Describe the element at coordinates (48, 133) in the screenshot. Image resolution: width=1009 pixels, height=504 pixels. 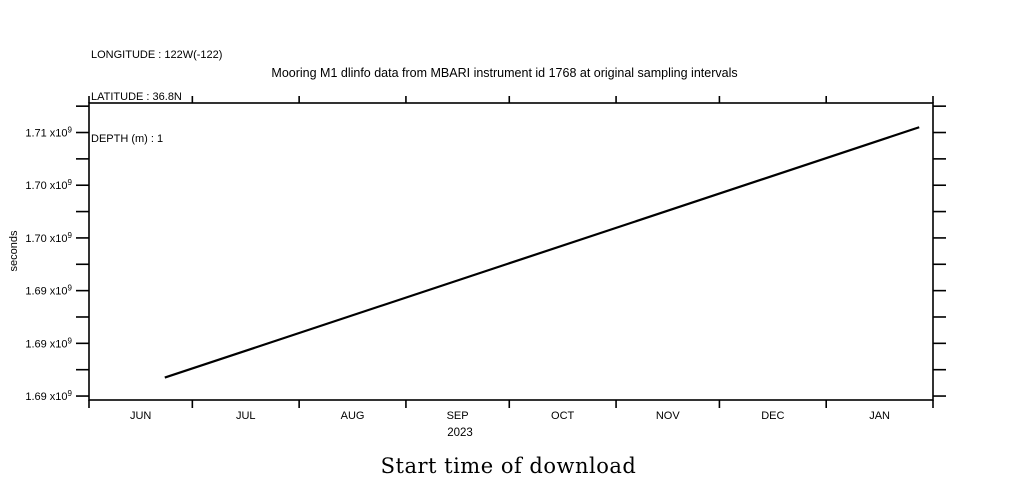
I see `y-tick-label: 1.71 x10⁹` at that location.